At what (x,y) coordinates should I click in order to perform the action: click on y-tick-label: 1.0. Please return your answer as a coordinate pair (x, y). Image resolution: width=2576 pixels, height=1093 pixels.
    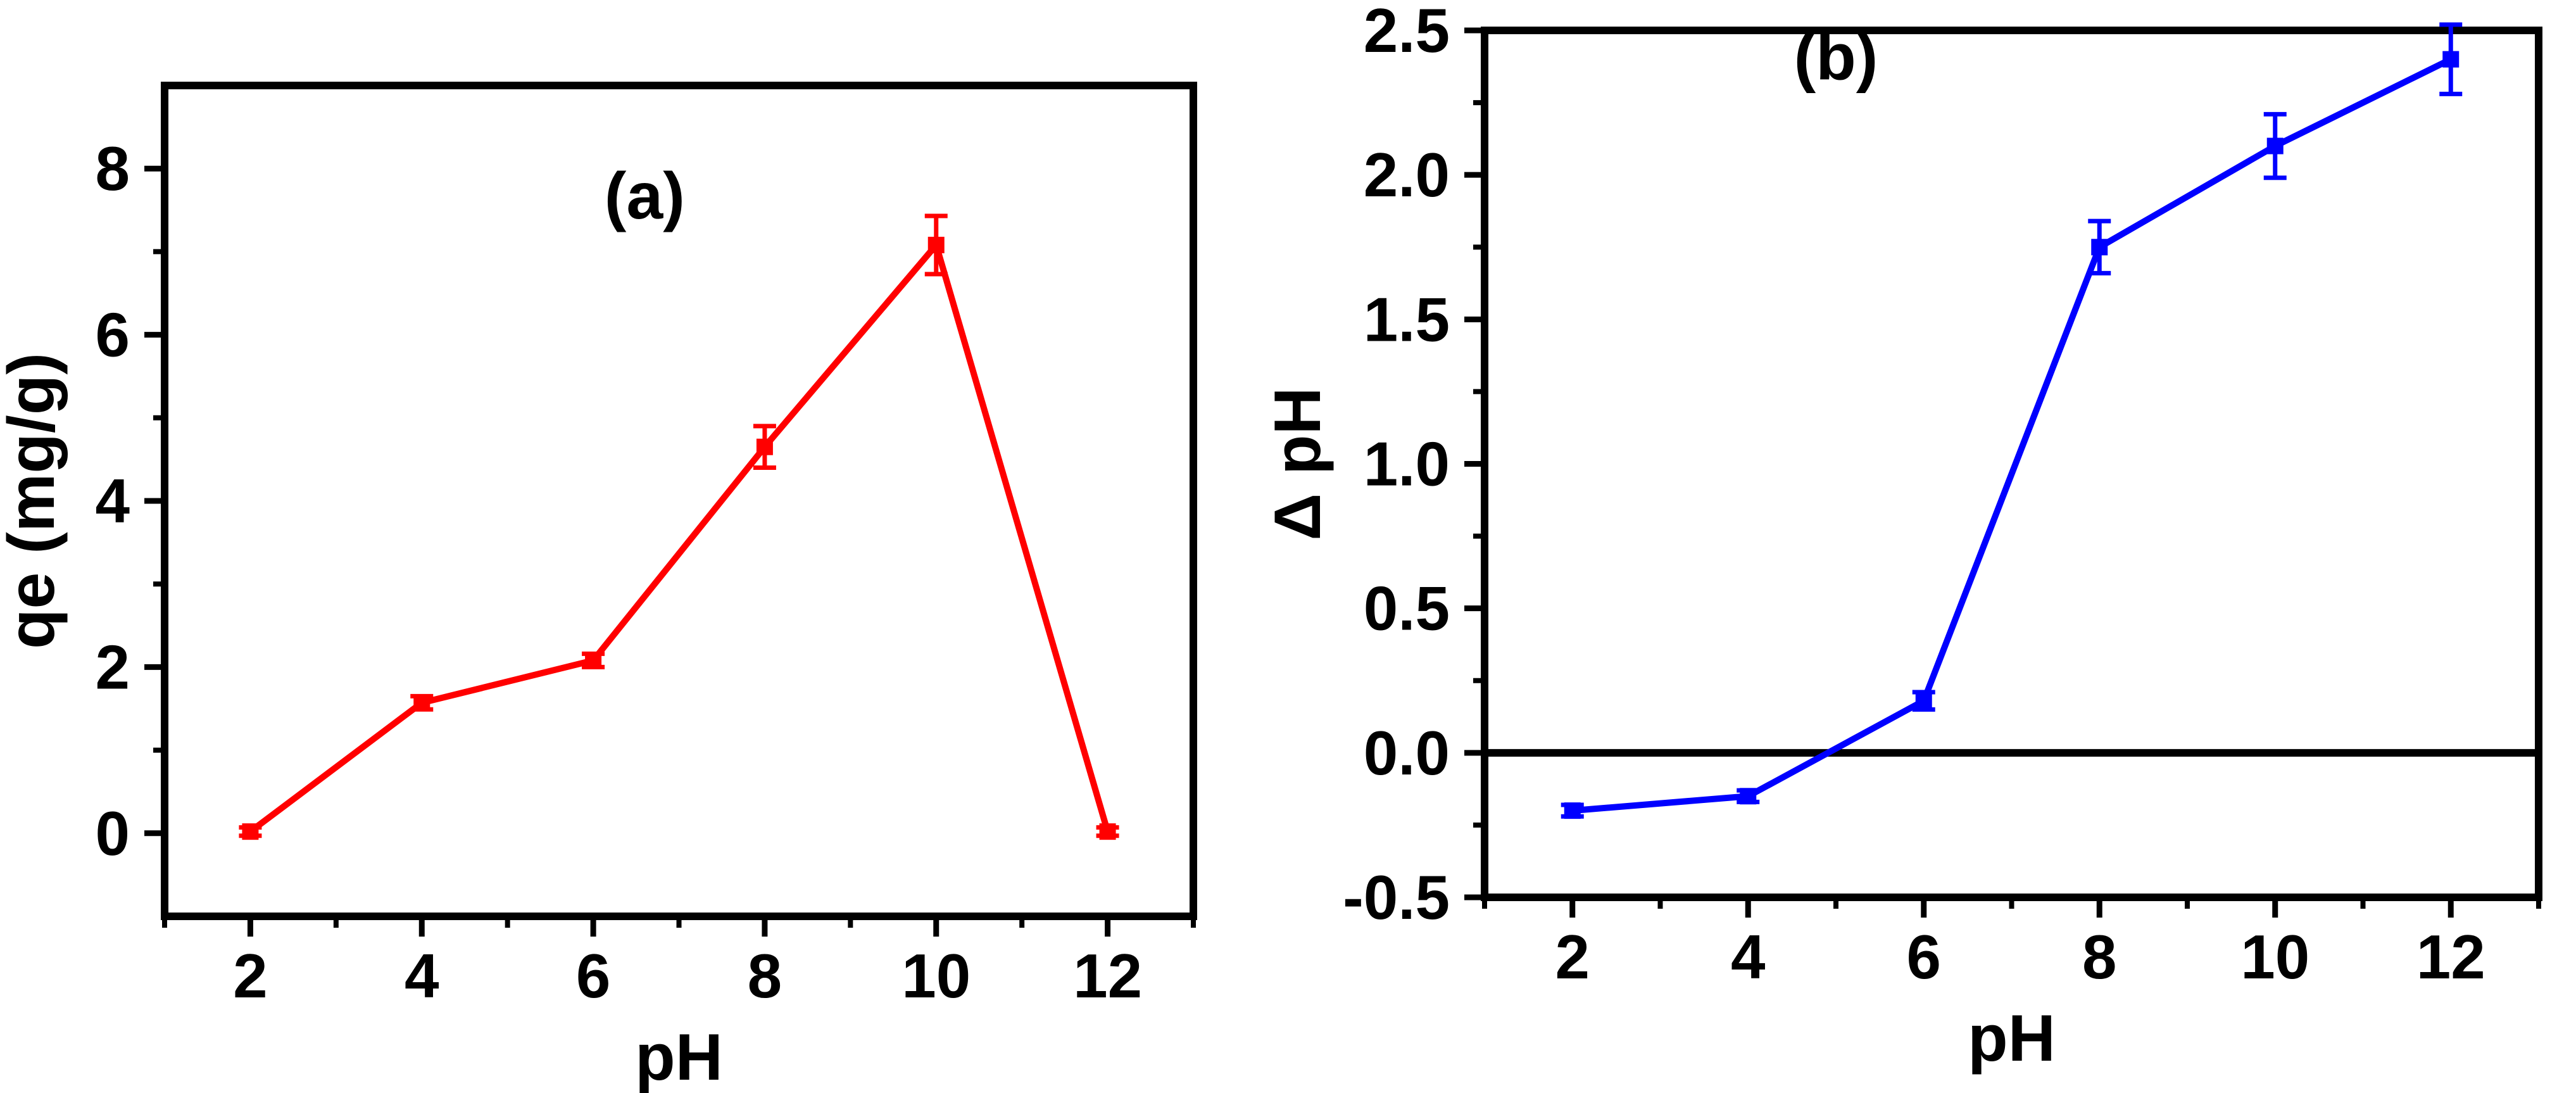
    Looking at the image, I should click on (1407, 464).